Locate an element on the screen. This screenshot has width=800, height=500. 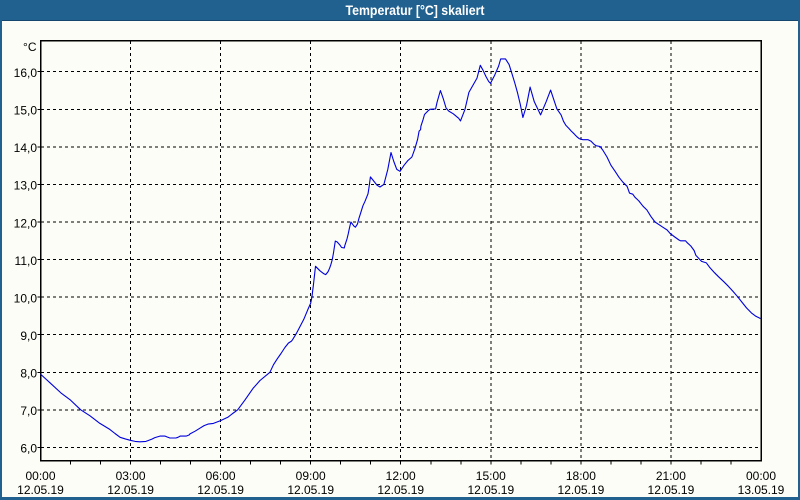
svg-text: 13.05.19 is located at coordinates (761, 490).